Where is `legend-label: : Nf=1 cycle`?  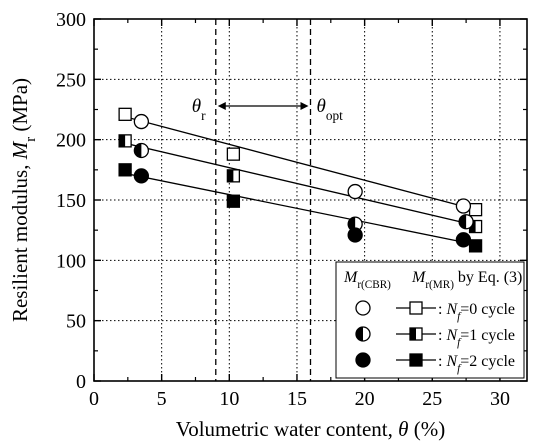
legend-label: : Nf=1 cycle is located at coordinates (476, 338).